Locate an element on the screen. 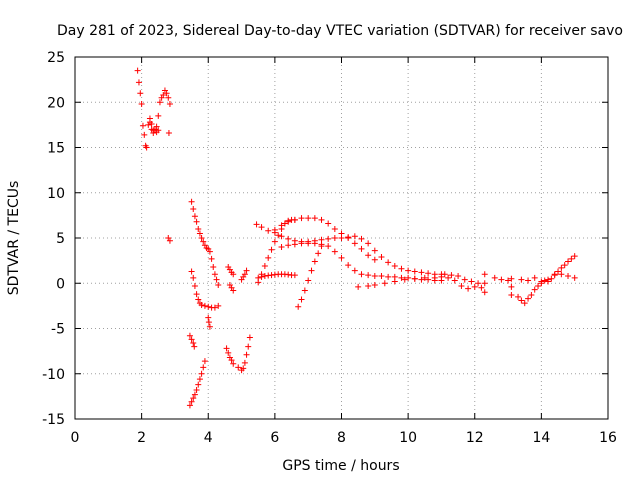 The image size is (640, 480). x-tick-label: 6 is located at coordinates (274, 438).